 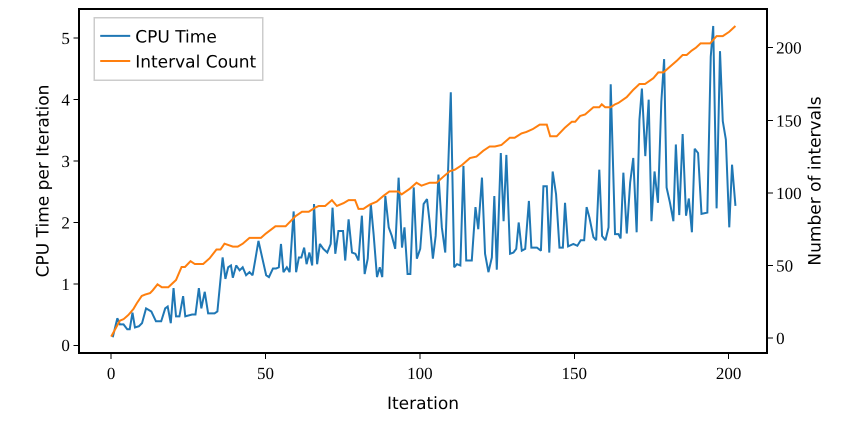 What do you see at coordinates (65, 161) in the screenshot?
I see `y-tick-label: 3` at bounding box center [65, 161].